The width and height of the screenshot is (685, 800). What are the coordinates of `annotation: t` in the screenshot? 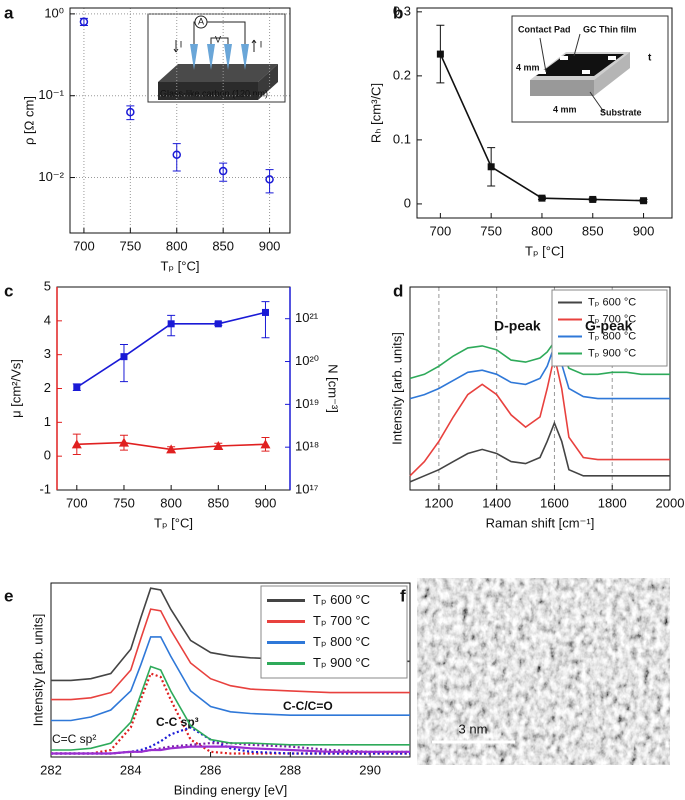 It's located at (650, 58).